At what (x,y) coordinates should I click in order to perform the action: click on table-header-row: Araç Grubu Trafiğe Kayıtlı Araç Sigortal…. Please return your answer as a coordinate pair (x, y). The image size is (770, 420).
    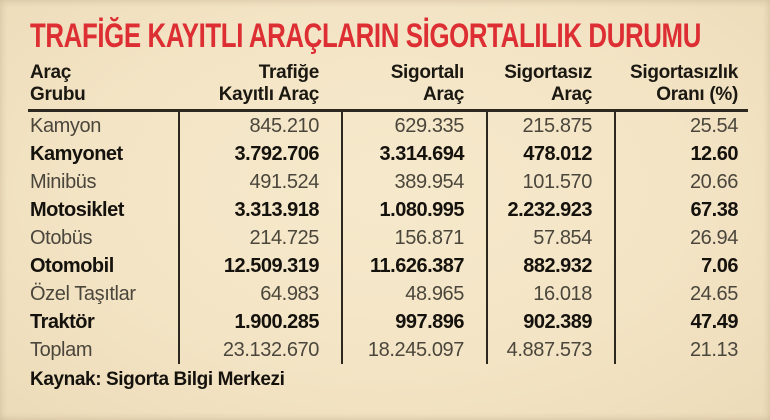
    Looking at the image, I should click on (388, 87).